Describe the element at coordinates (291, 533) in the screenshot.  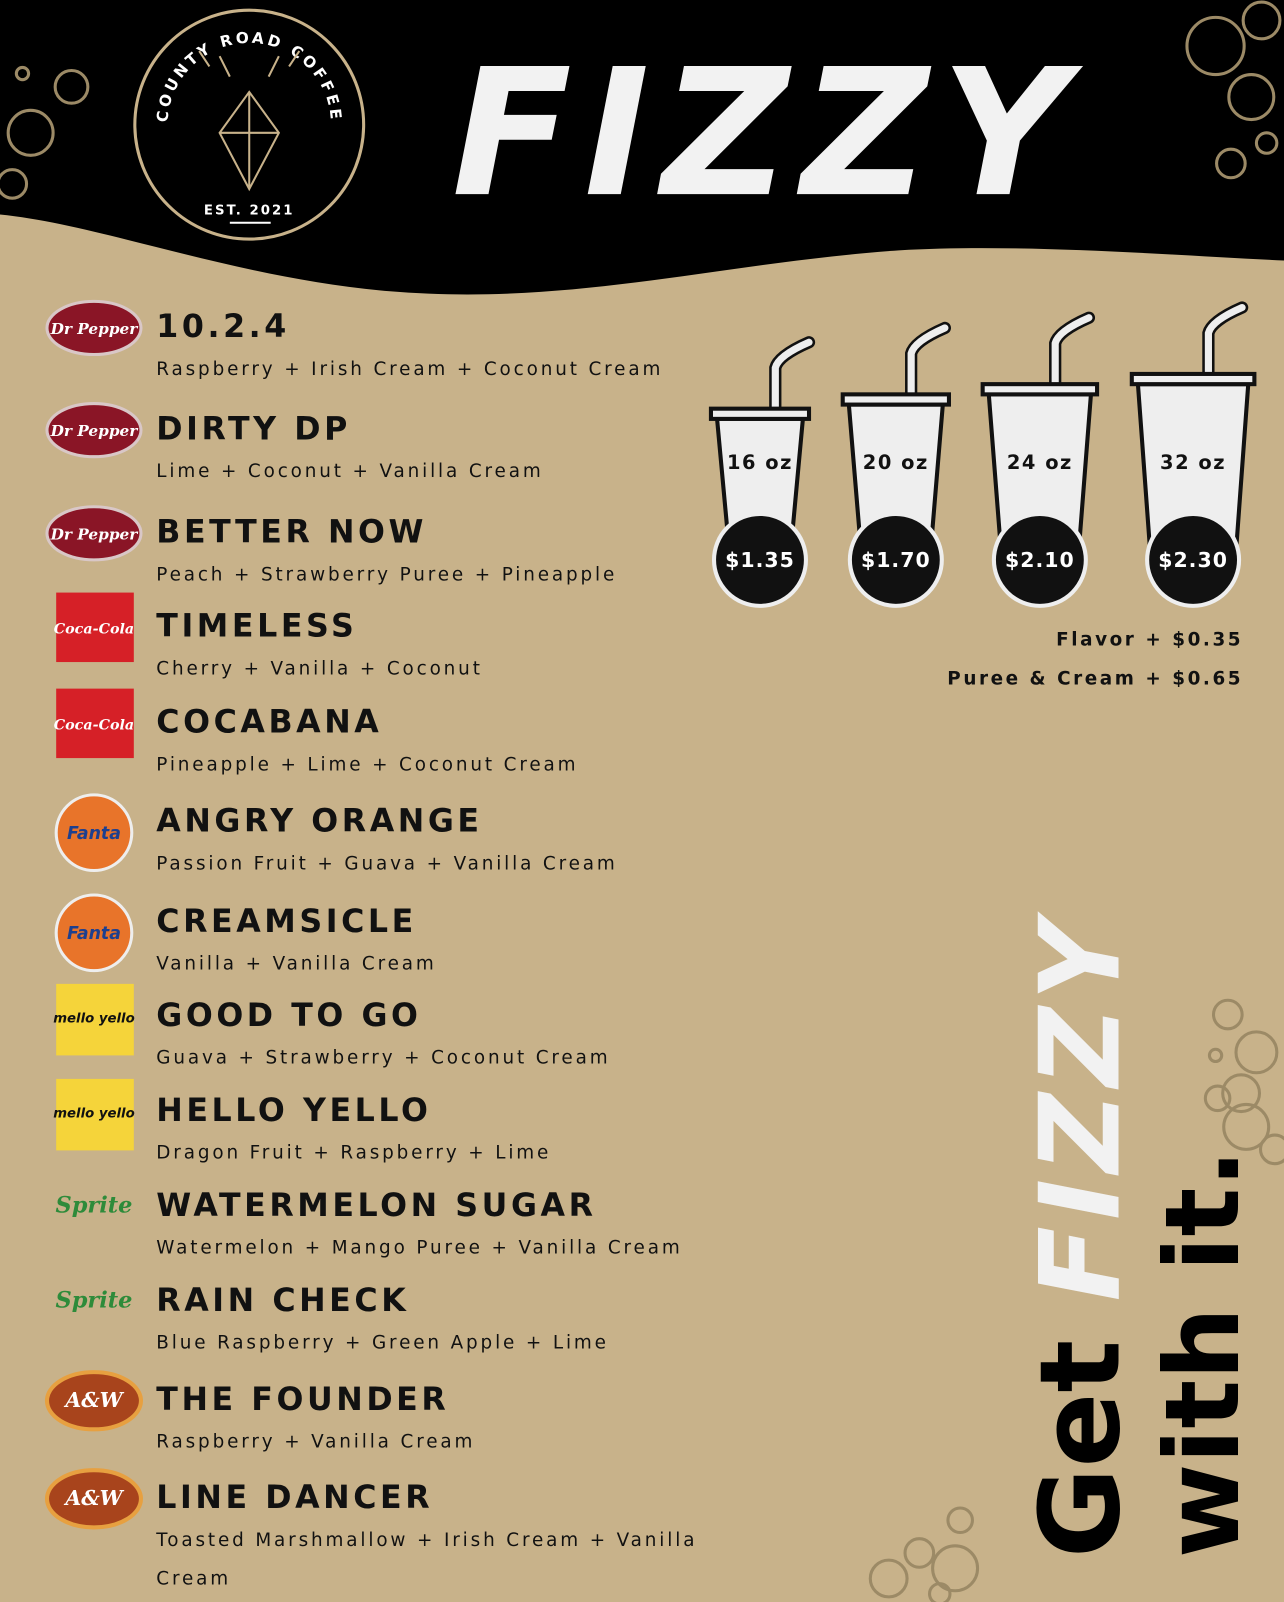
I see `item-name: BETTER NOW` at that location.